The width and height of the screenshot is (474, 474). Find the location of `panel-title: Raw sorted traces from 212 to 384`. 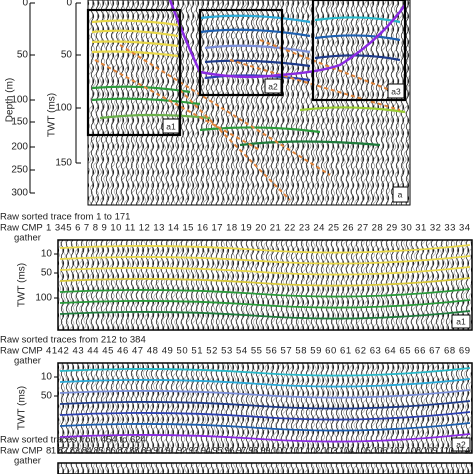

panel-title: Raw sorted traces from 212 to 384 is located at coordinates (73, 340).